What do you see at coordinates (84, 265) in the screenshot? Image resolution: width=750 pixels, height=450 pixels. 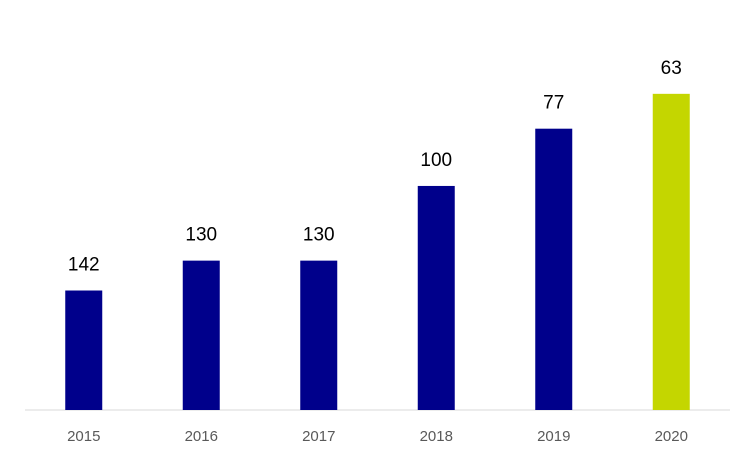 I see `value-label: 142` at bounding box center [84, 265].